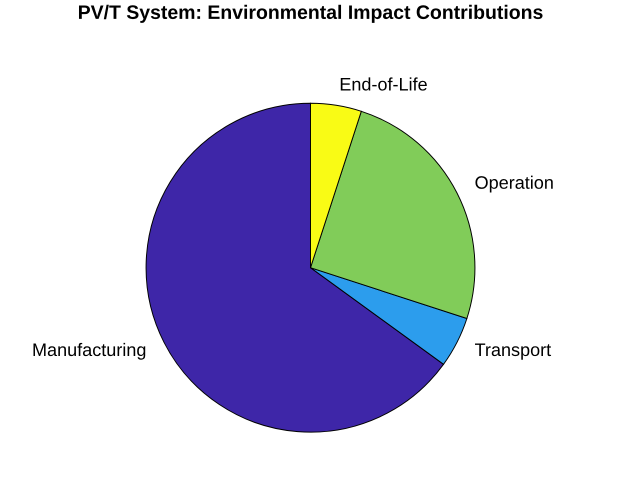 The image size is (621, 478). I want to click on slice-label: End-of-Life, so click(383, 84).